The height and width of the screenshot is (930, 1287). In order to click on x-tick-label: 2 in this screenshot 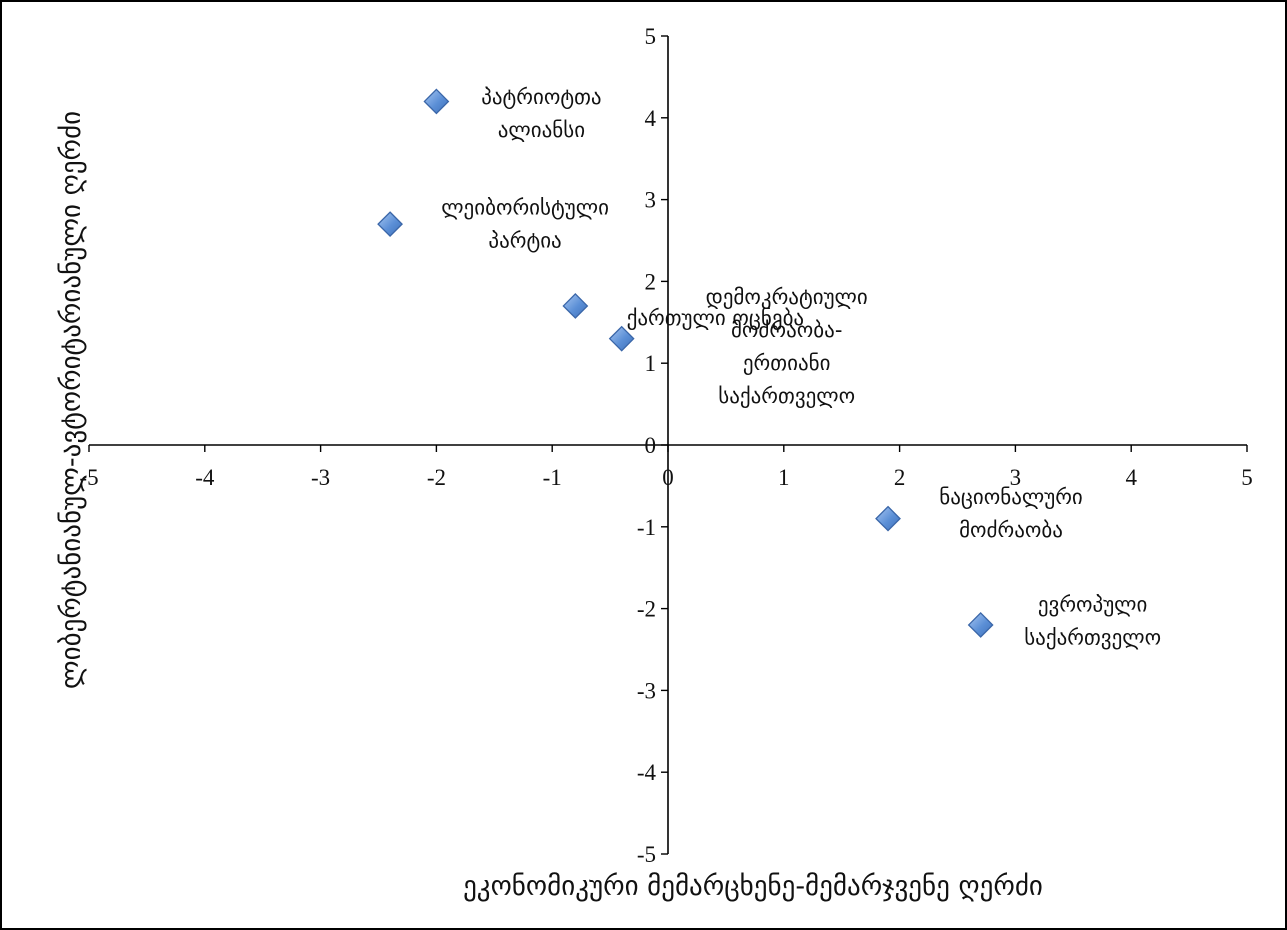, I will do `click(900, 477)`.